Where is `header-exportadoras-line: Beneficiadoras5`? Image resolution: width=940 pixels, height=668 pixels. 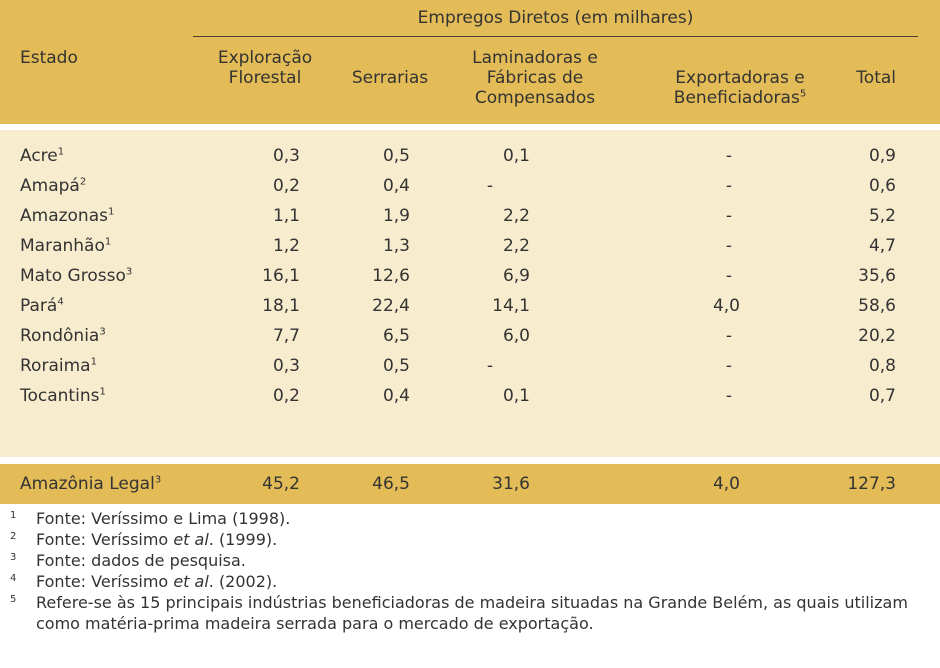
header-exportadoras-line: Beneficiadoras5 is located at coordinates (740, 98).